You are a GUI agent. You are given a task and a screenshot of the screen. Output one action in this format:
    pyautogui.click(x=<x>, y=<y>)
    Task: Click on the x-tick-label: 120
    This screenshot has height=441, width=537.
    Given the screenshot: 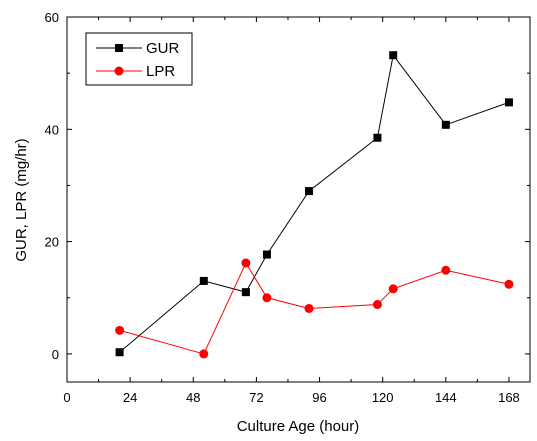 What is the action you would take?
    pyautogui.click(x=383, y=397)
    